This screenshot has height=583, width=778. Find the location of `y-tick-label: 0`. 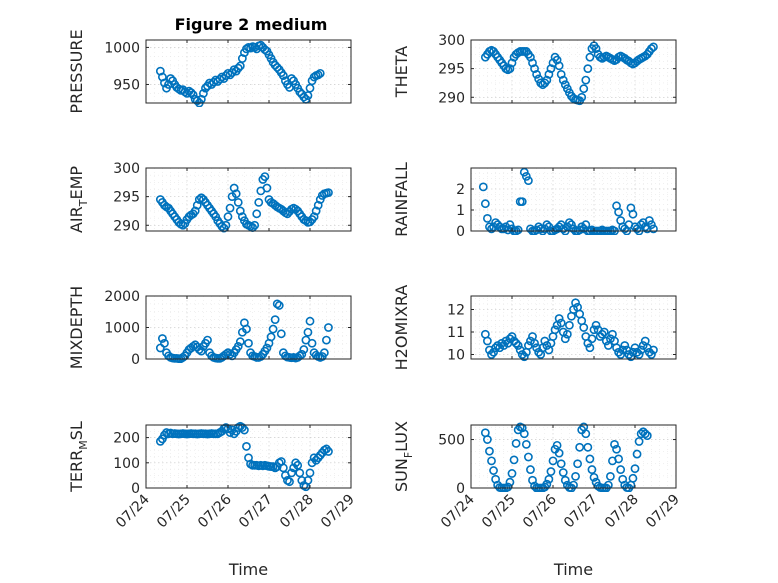

y-tick-label: 0 is located at coordinates (460, 232).